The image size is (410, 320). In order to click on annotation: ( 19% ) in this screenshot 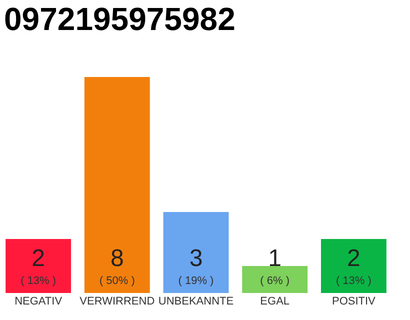, I will do `click(196, 281)`.